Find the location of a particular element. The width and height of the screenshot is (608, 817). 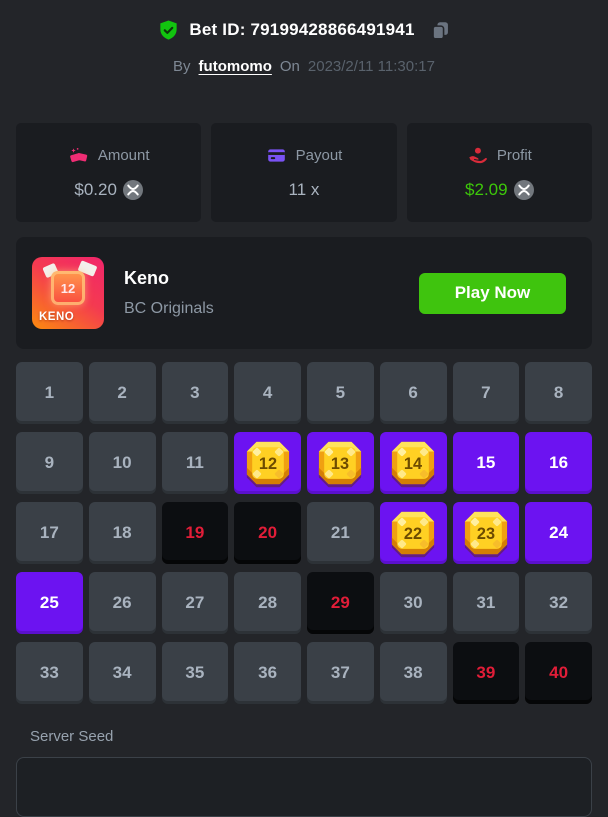

keno-tile: 31 is located at coordinates (486, 603).